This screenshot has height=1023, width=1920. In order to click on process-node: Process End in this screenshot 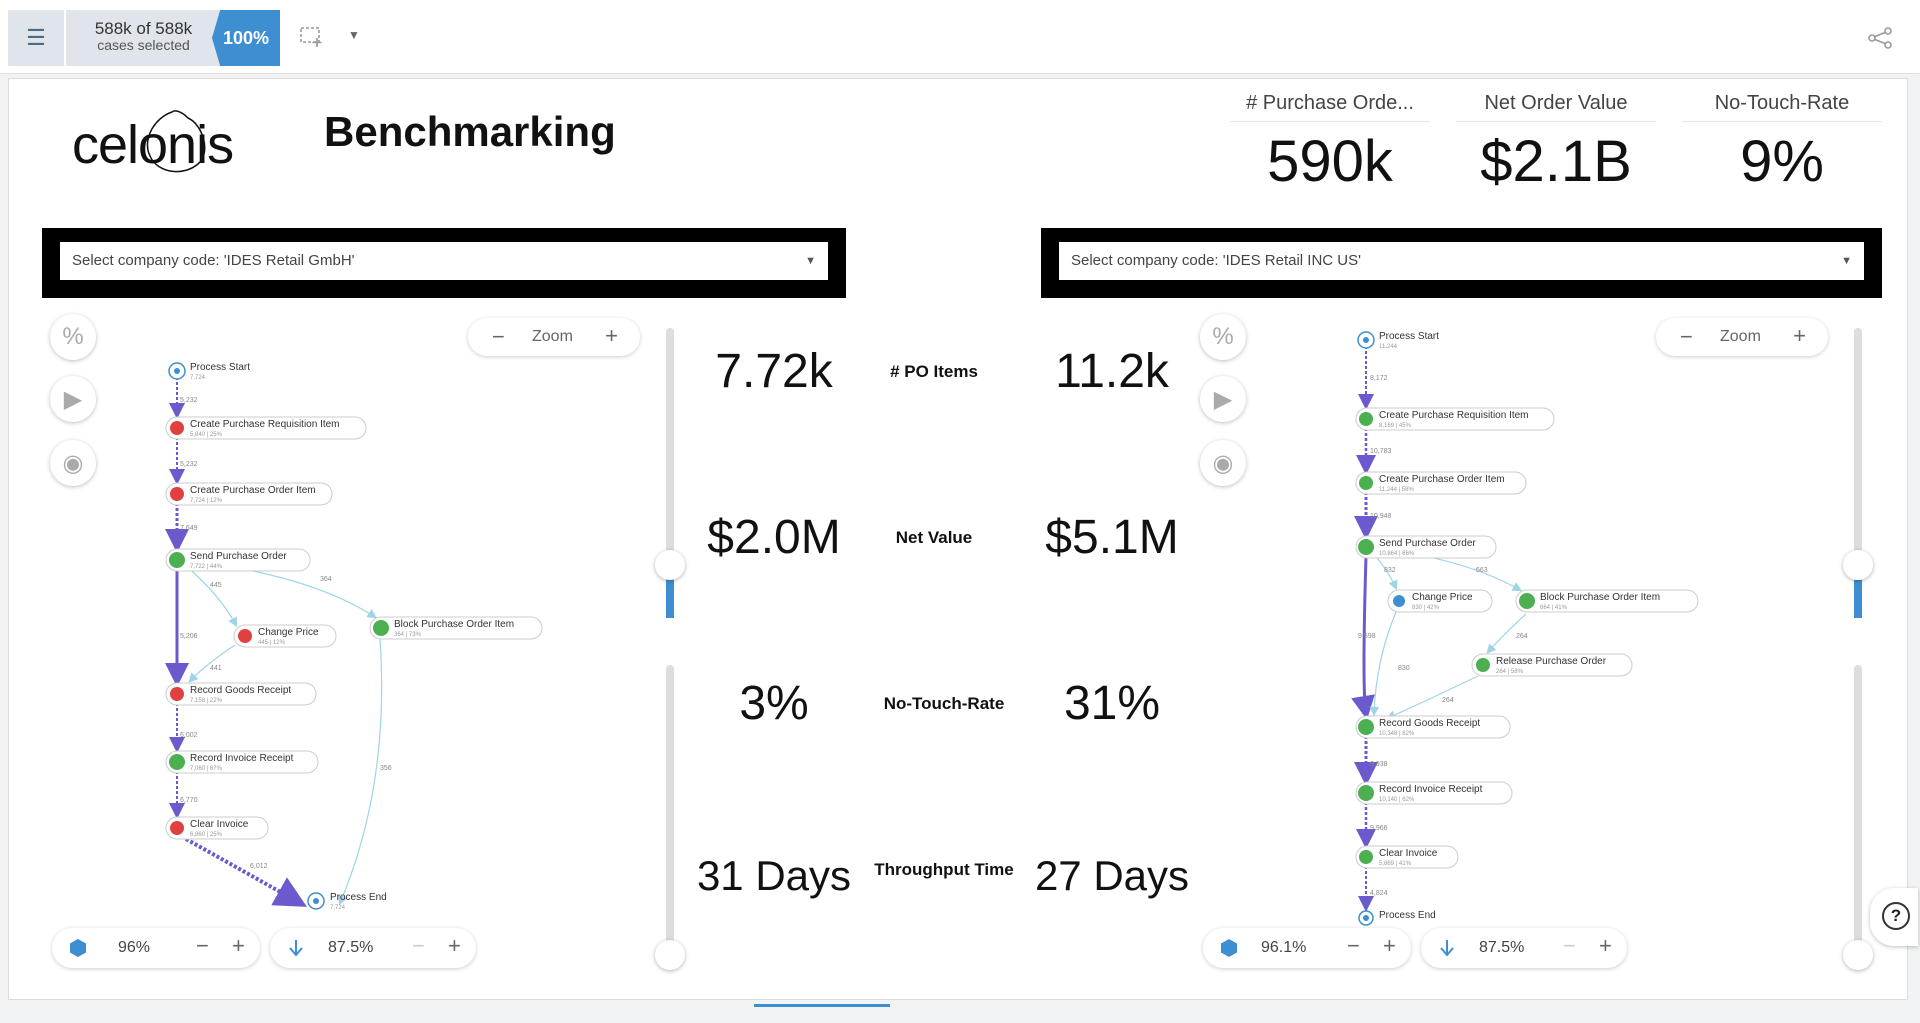, I will do `click(1397, 918)`.